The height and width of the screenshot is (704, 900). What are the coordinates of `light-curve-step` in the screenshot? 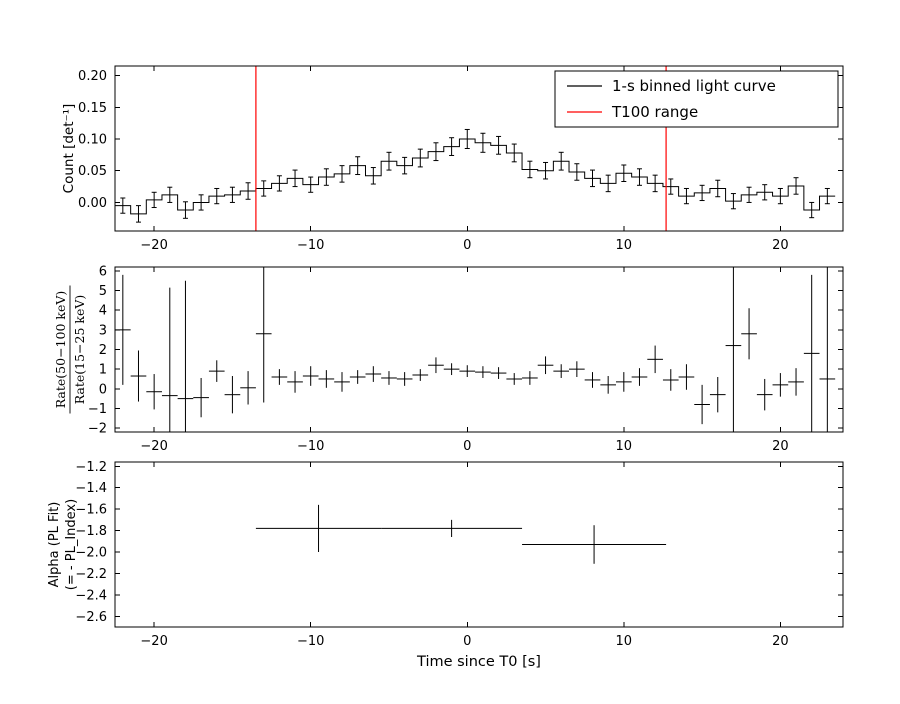 It's located at (475, 176).